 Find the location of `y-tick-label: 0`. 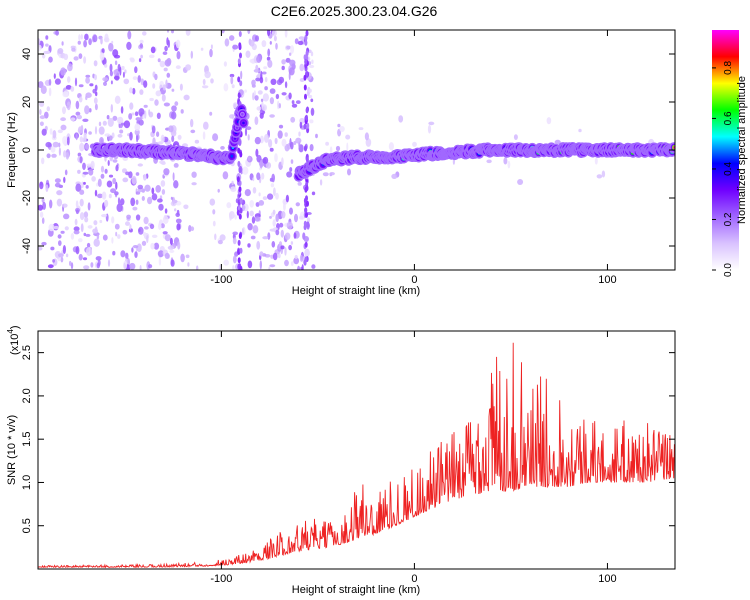

y-tick-label: 0 is located at coordinates (27, 150).